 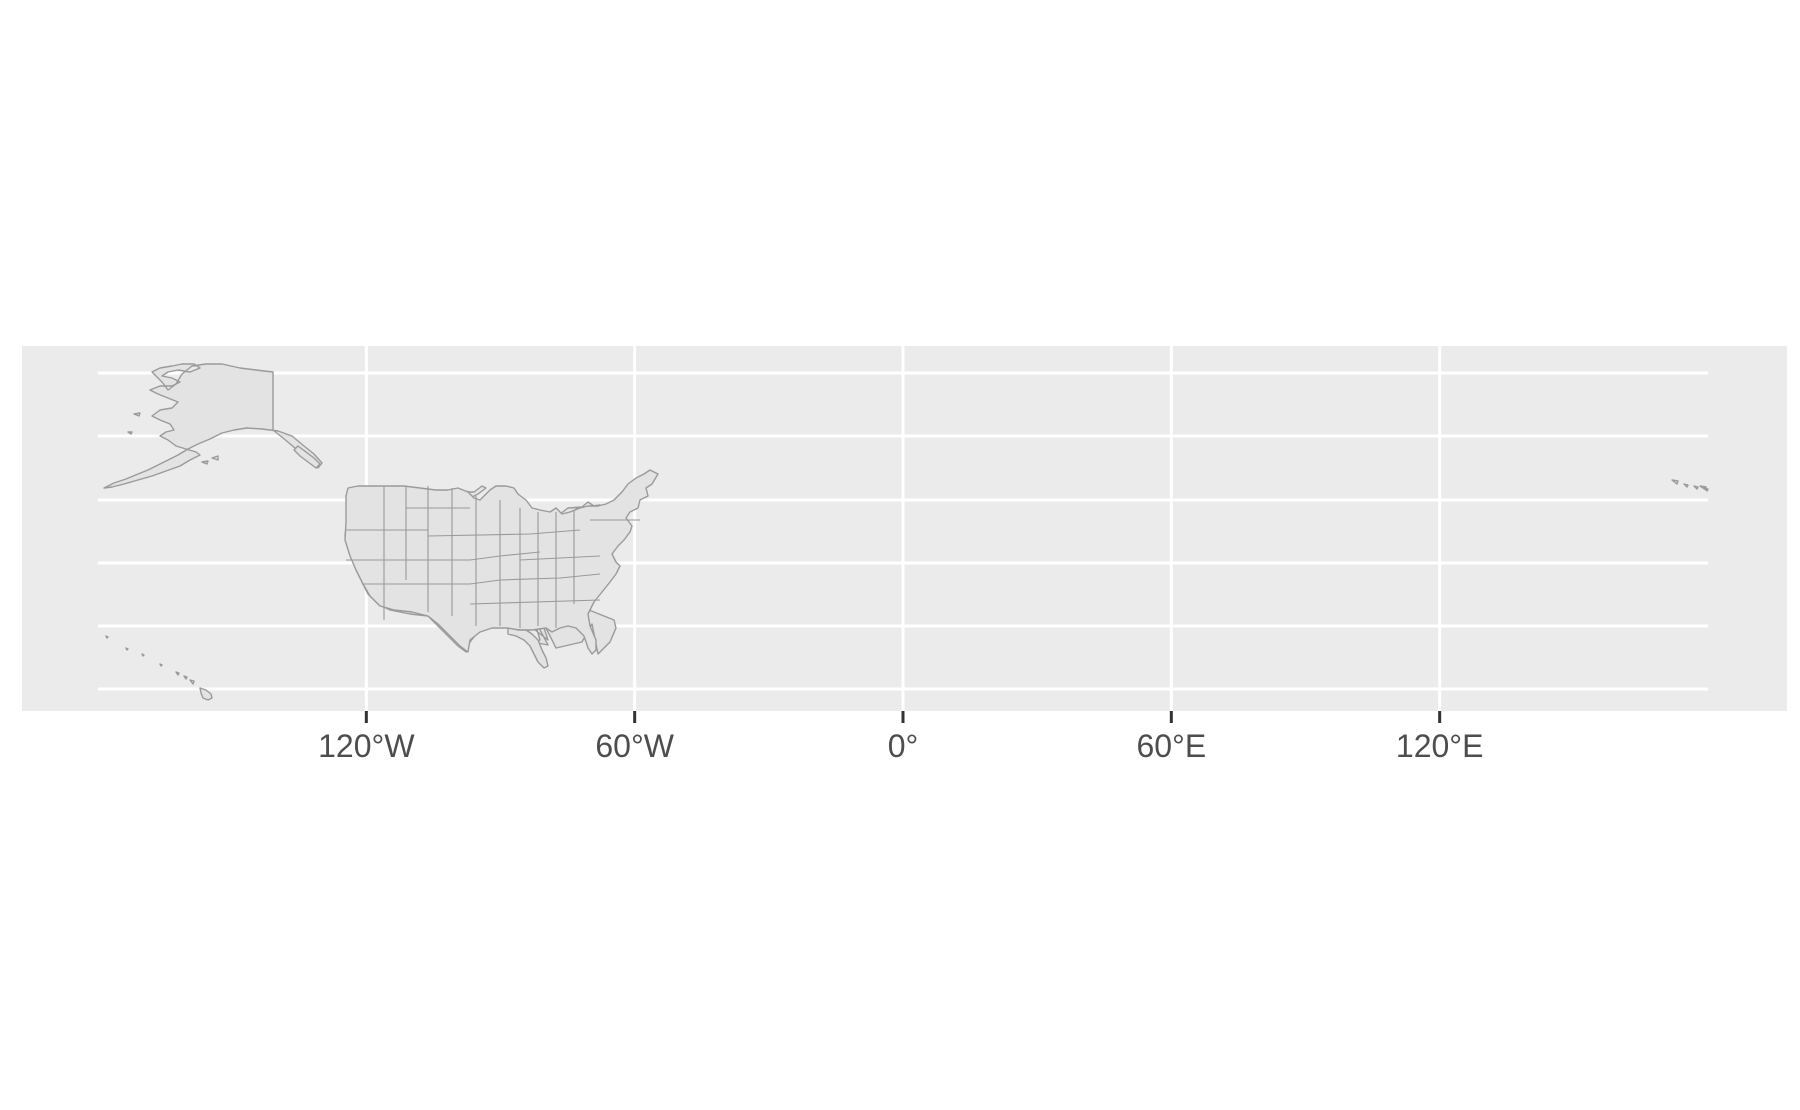 I want to click on alaska-islands, so click(x=173, y=438).